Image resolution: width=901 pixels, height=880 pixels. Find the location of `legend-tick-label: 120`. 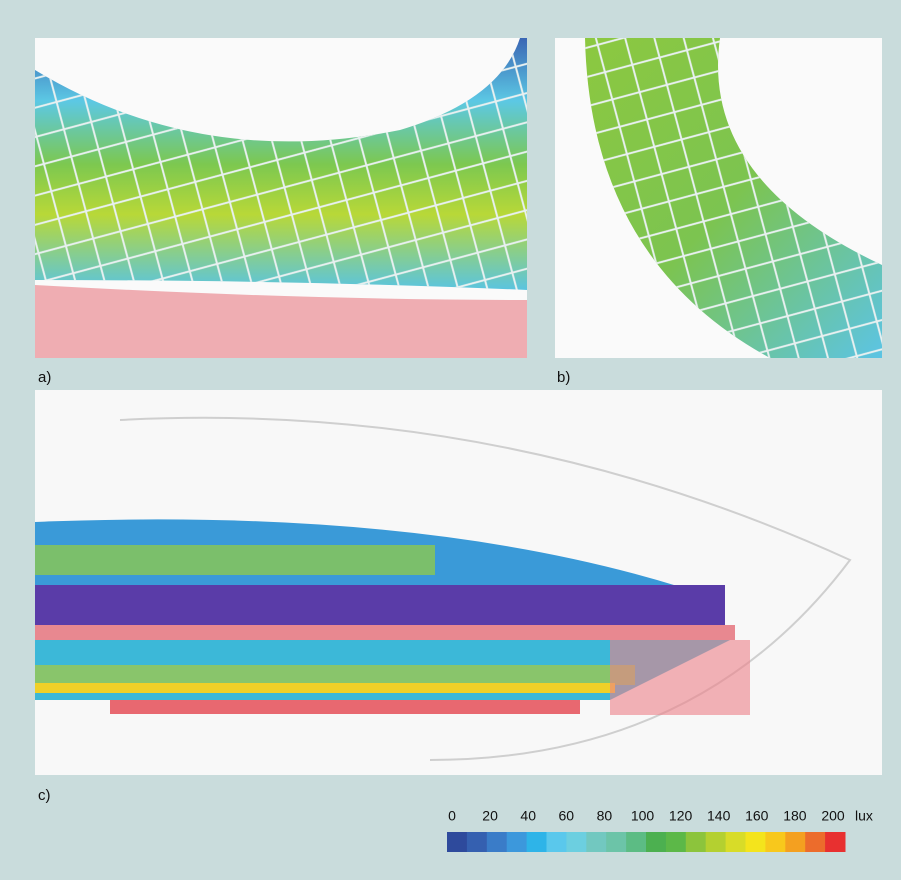

legend-tick-label: 120 is located at coordinates (681, 816).